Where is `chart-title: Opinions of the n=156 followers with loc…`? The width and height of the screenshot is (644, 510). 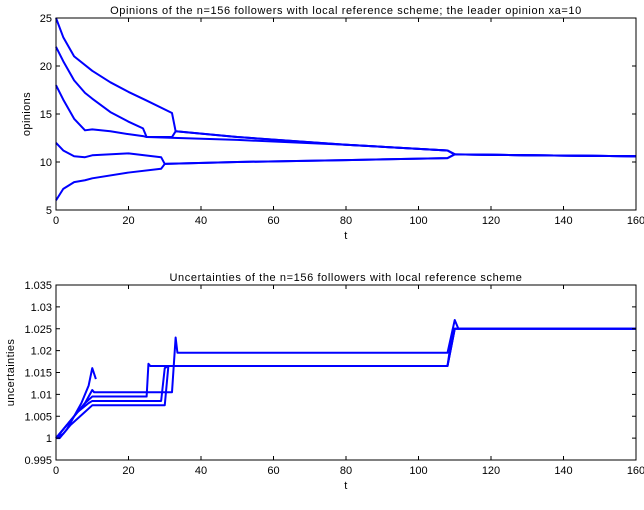 chart-title: Opinions of the n=156 followers with loc… is located at coordinates (346, 11).